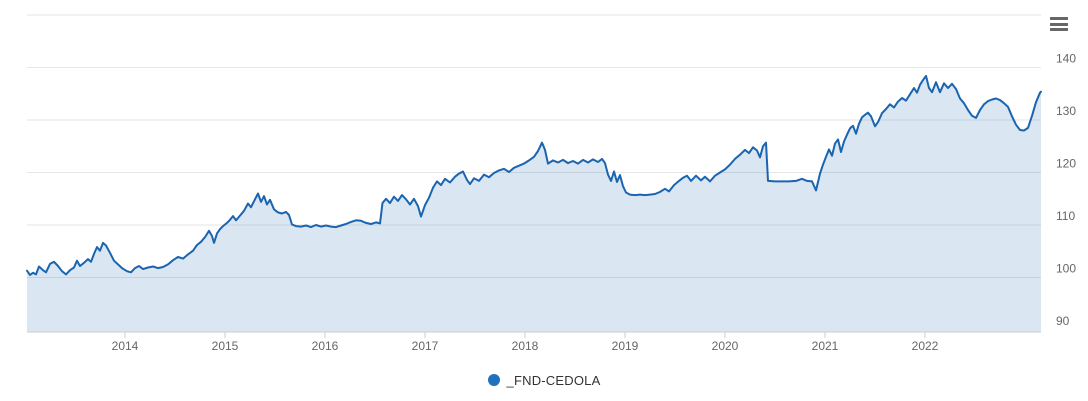 This screenshot has width=1088, height=401. What do you see at coordinates (125, 346) in the screenshot?
I see `x-axis-label: 2014` at bounding box center [125, 346].